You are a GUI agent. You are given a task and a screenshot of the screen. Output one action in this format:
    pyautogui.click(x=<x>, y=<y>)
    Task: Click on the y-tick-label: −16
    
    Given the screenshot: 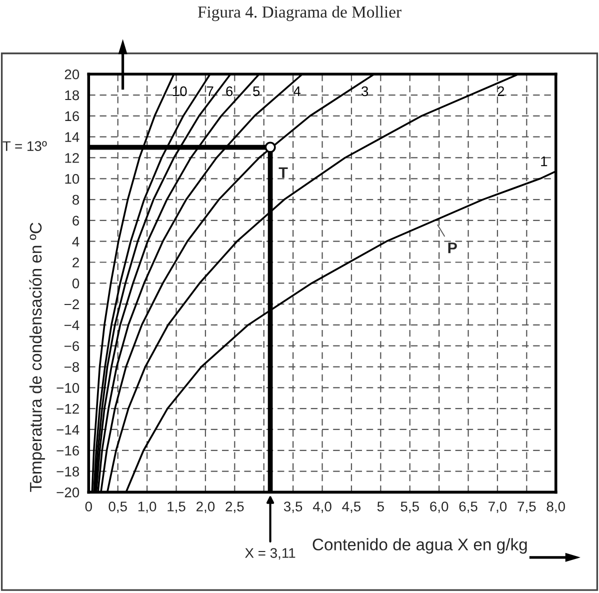 What is the action you would take?
    pyautogui.click(x=68, y=451)
    